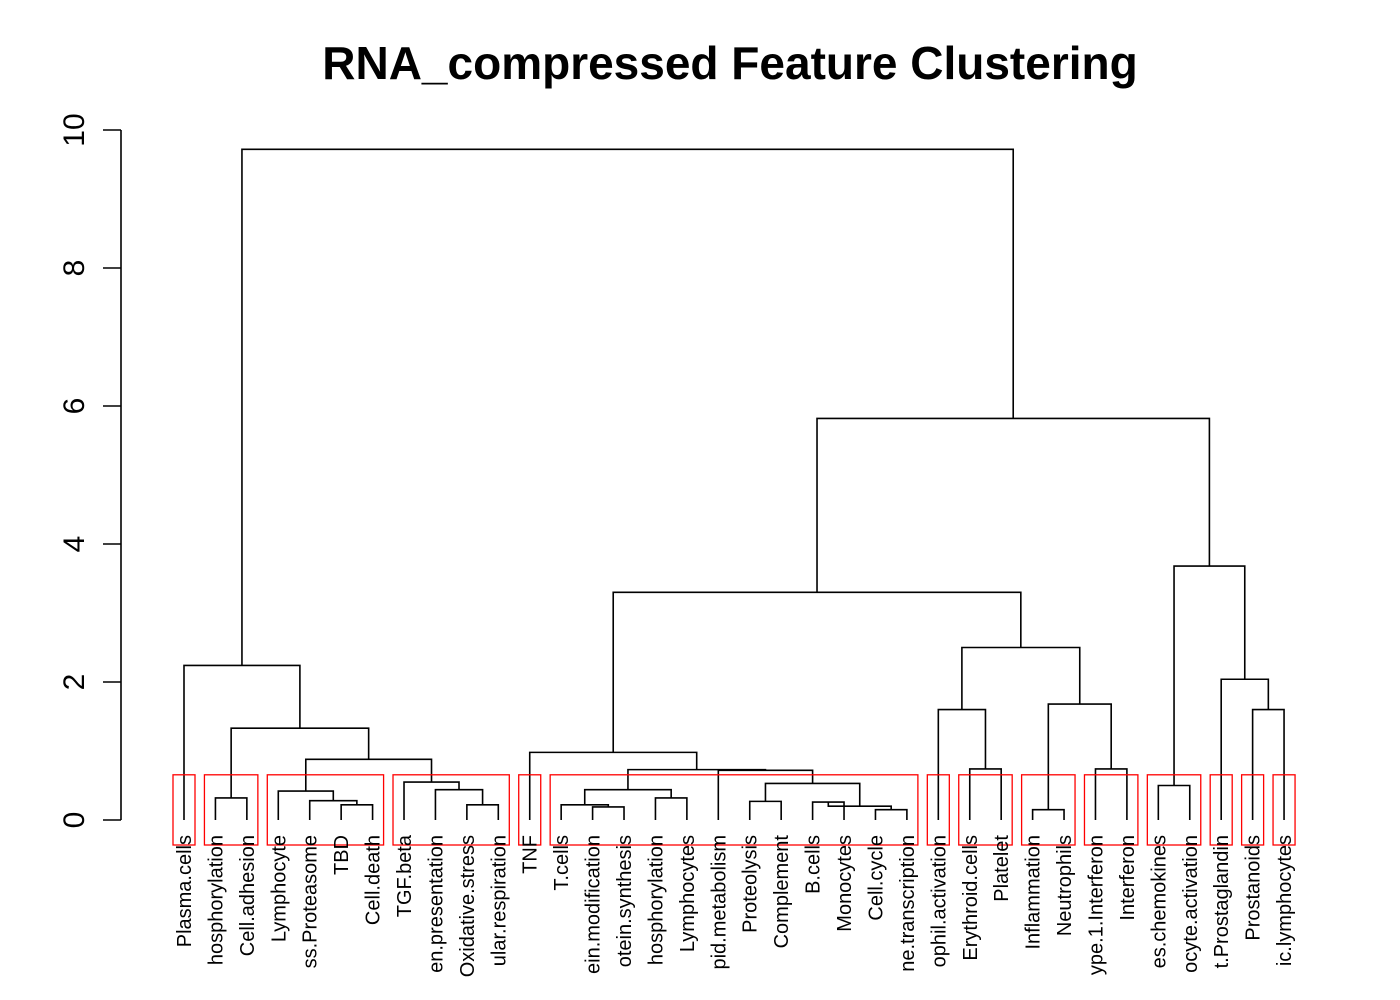 This screenshot has width=1400, height=1000. I want to click on leaf-label: ic.lymphocytes, so click(1285, 900).